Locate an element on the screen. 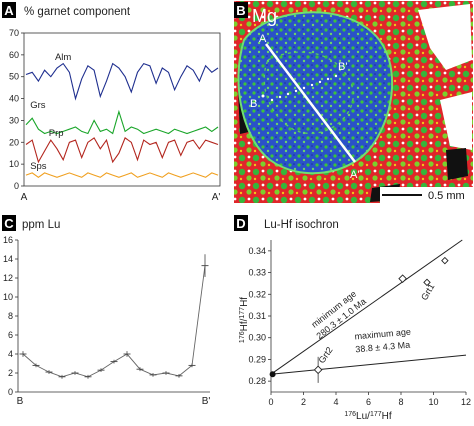  series-label-alm: Alm is located at coordinates (63, 57).